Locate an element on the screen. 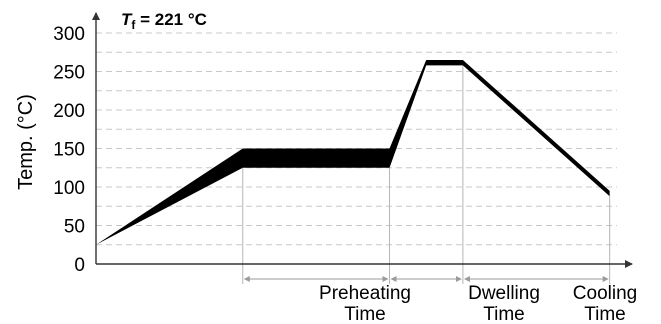 The width and height of the screenshot is (661, 324). phase-label-cooling: Cooling is located at coordinates (605, 293).